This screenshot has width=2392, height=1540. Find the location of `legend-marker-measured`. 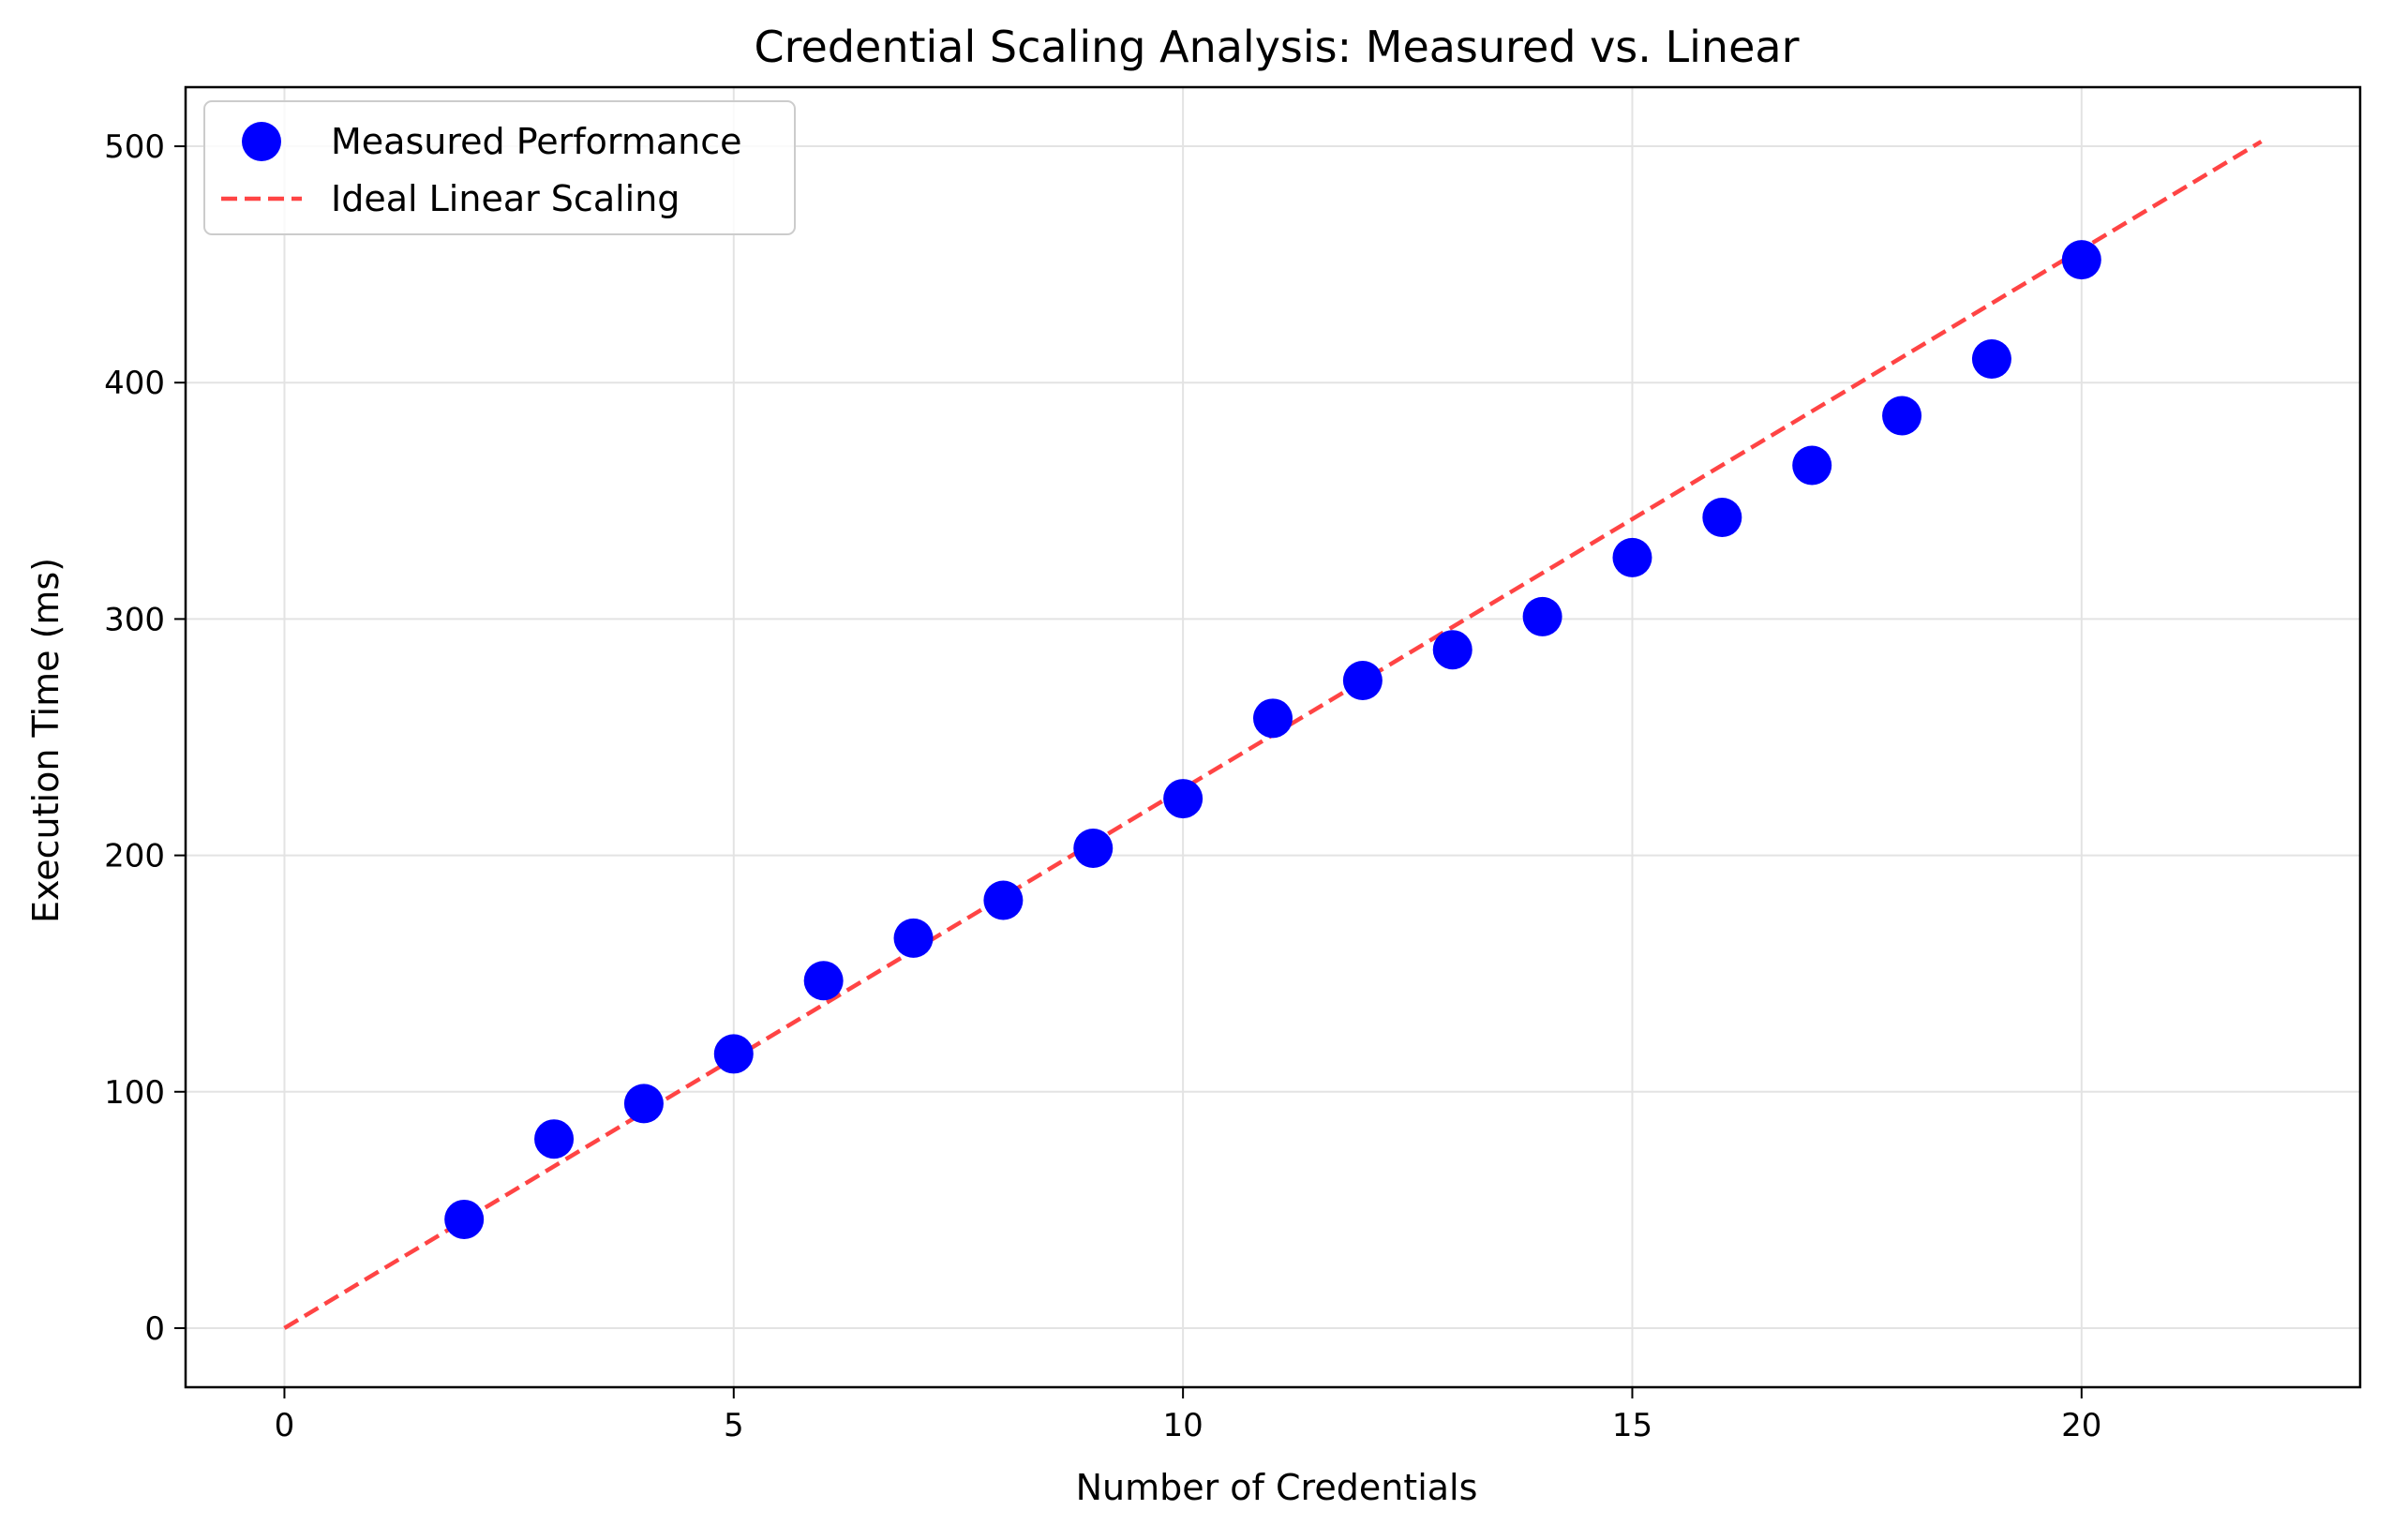

legend-marker-measured is located at coordinates (261, 141).